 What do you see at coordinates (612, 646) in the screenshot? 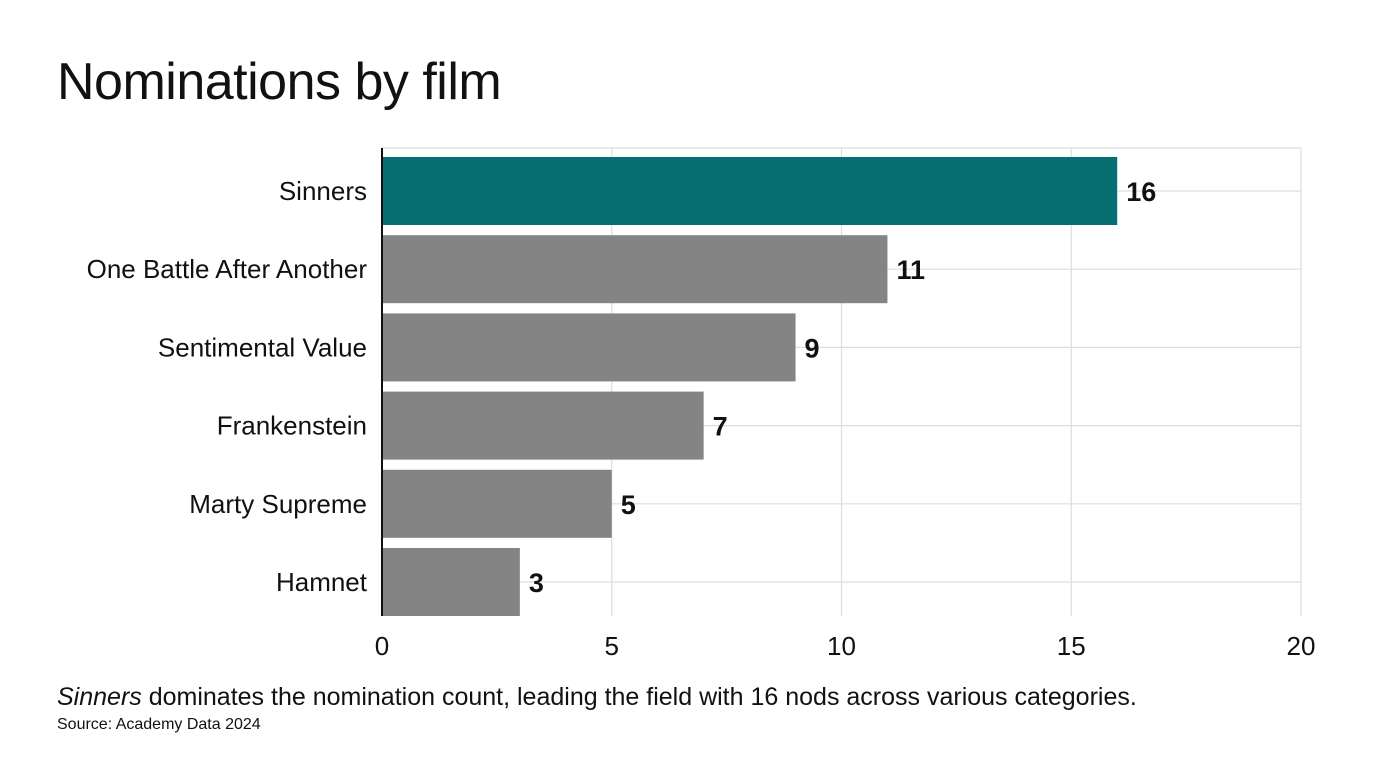
I see `x-tick-label: 5` at bounding box center [612, 646].